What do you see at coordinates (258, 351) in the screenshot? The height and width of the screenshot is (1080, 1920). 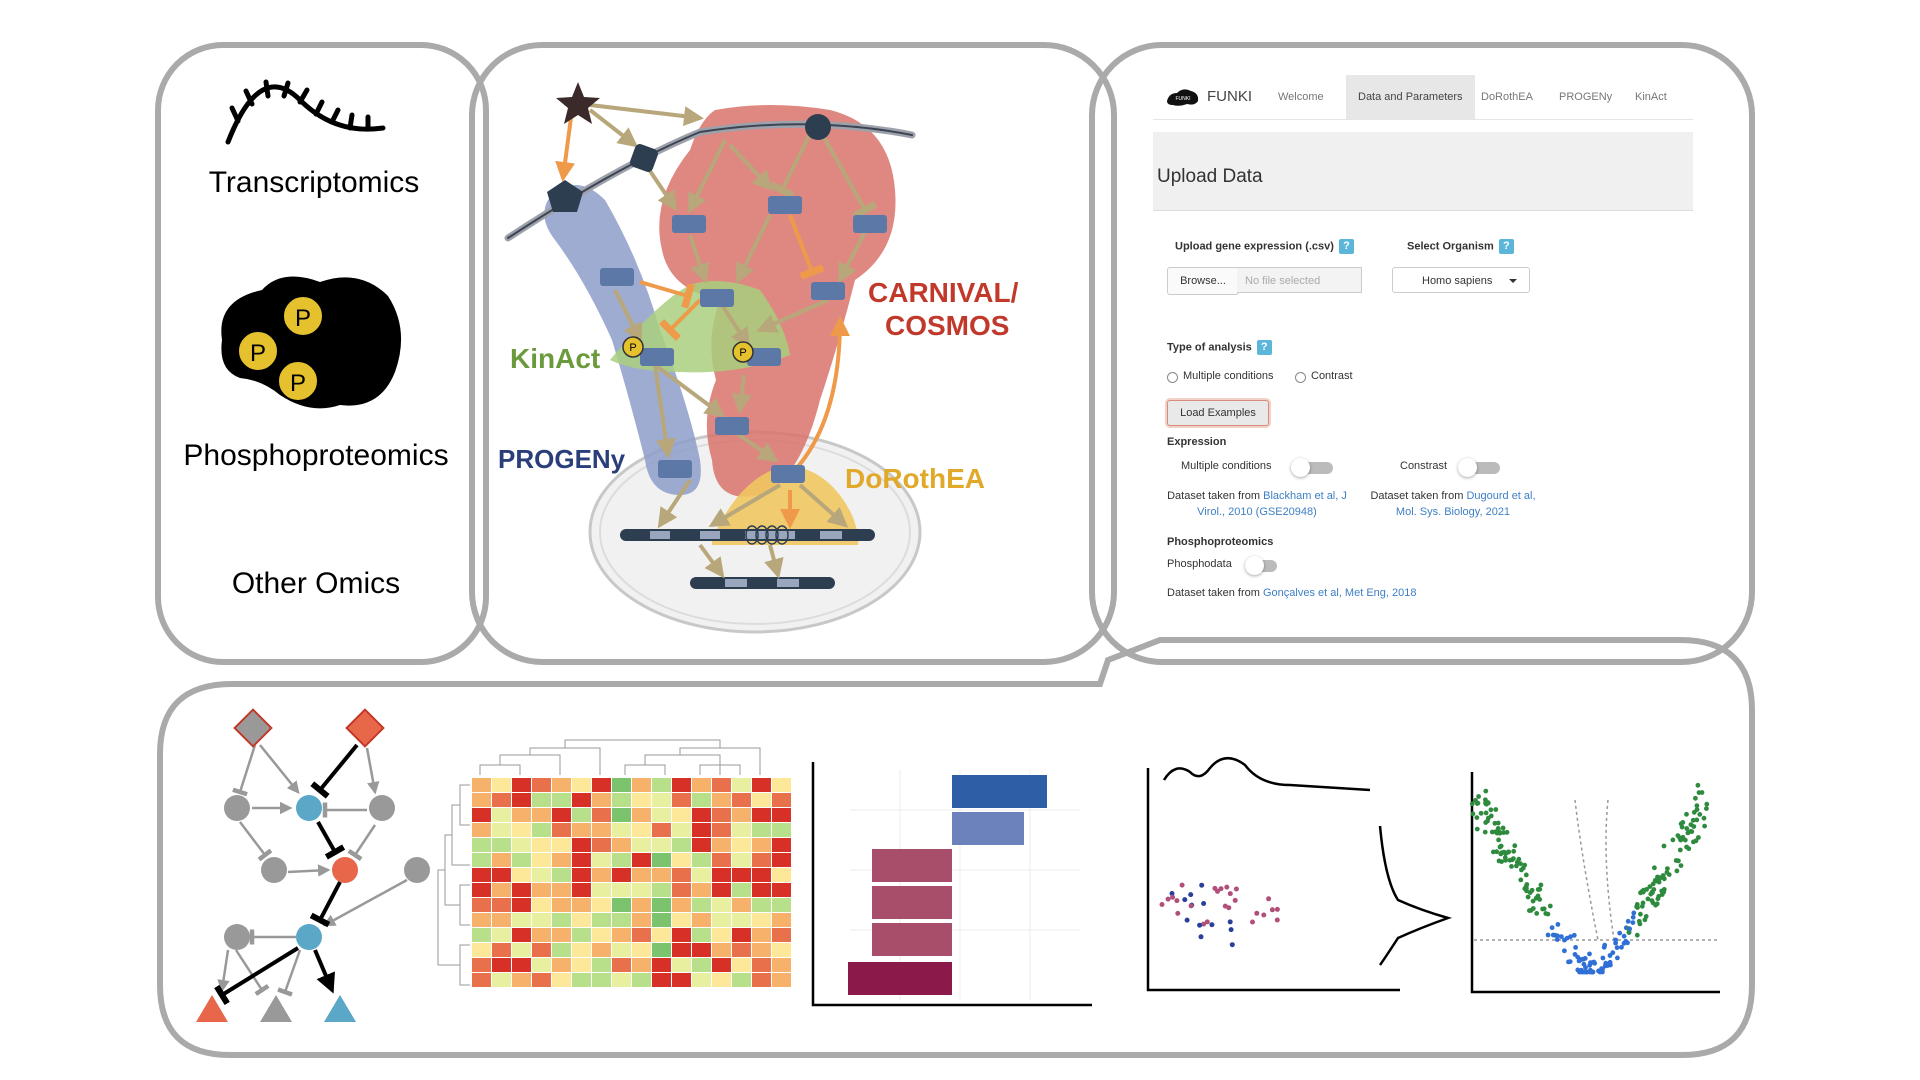 I see `phospho-badge-2: P` at bounding box center [258, 351].